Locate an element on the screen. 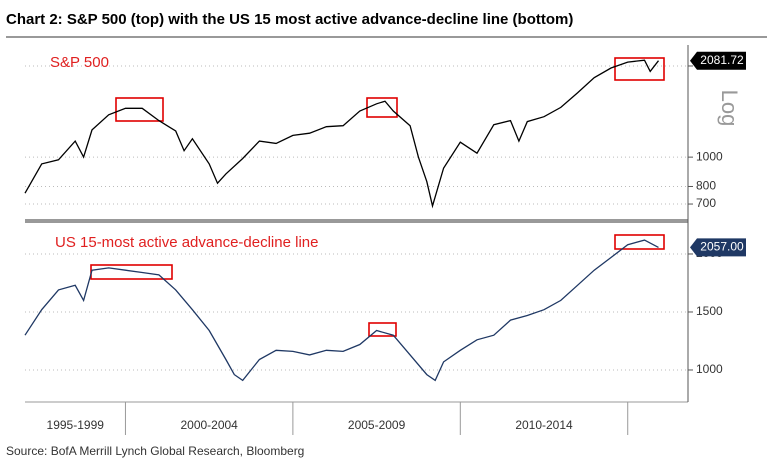 This screenshot has width=773, height=473. x-period-label: 2010-2014 is located at coordinates (544, 425).